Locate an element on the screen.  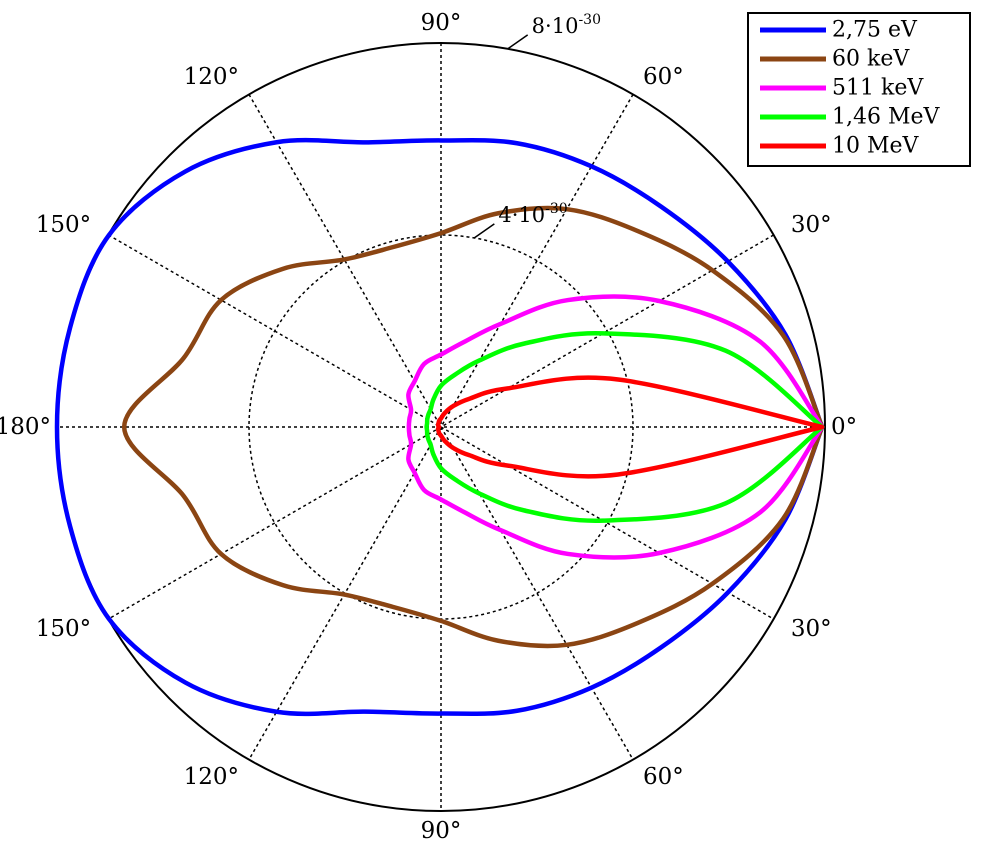
legend-label-1: 60 keV is located at coordinates (871, 59).